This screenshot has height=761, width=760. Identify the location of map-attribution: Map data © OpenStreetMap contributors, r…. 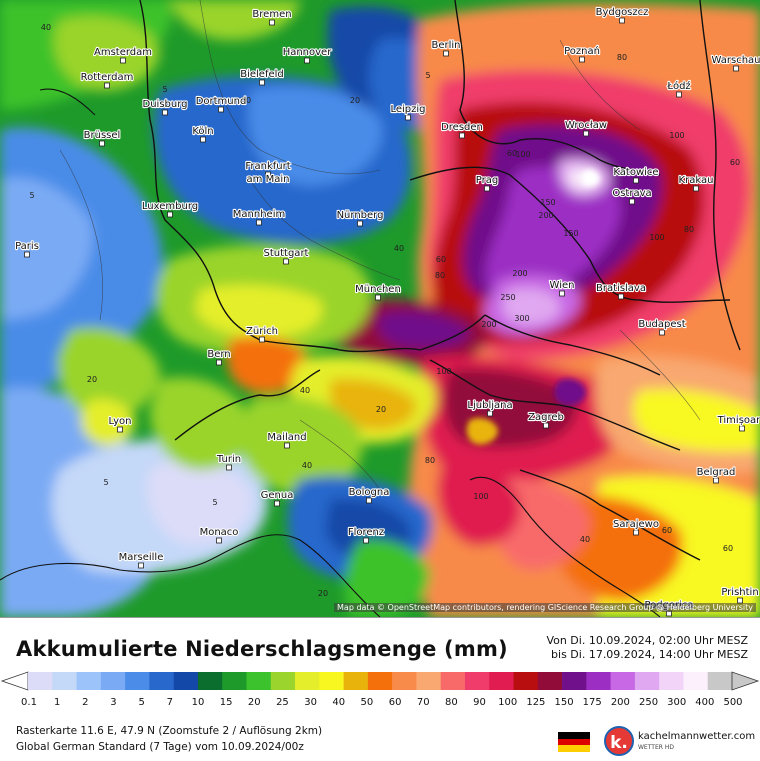
(545, 607).